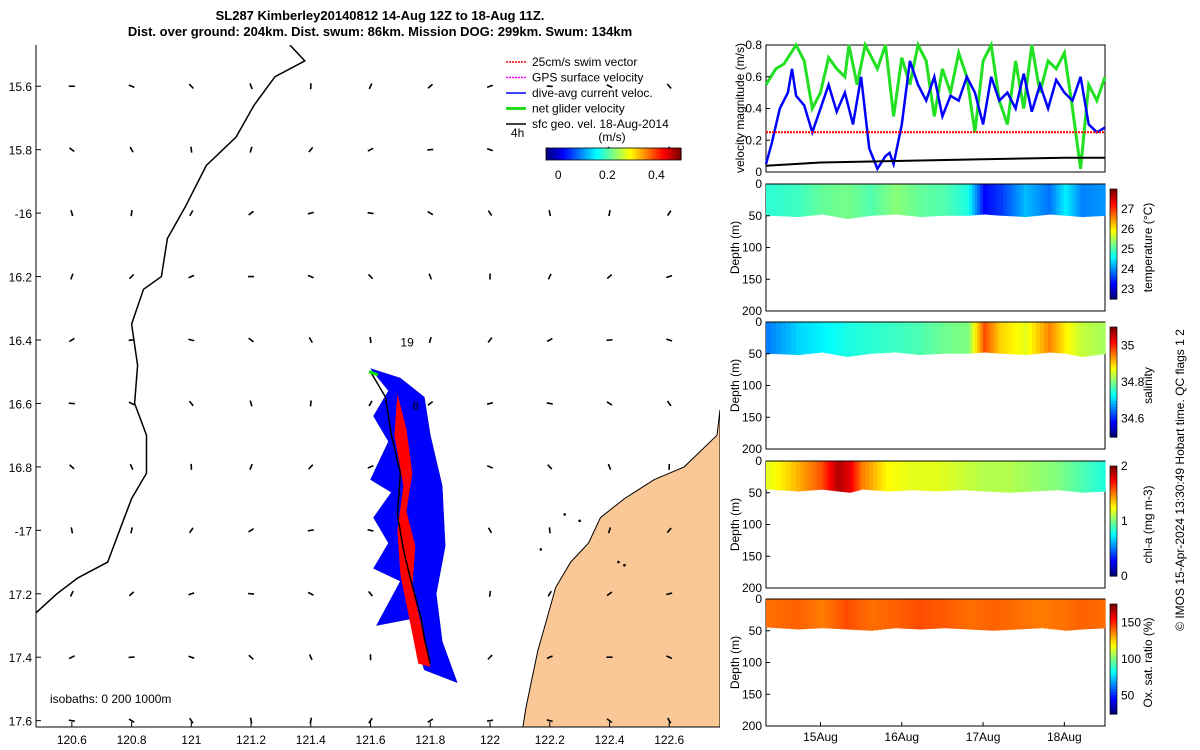 The image size is (1200, 750). What do you see at coordinates (407, 342) in the screenshot?
I see `map-annotation: 19` at bounding box center [407, 342].